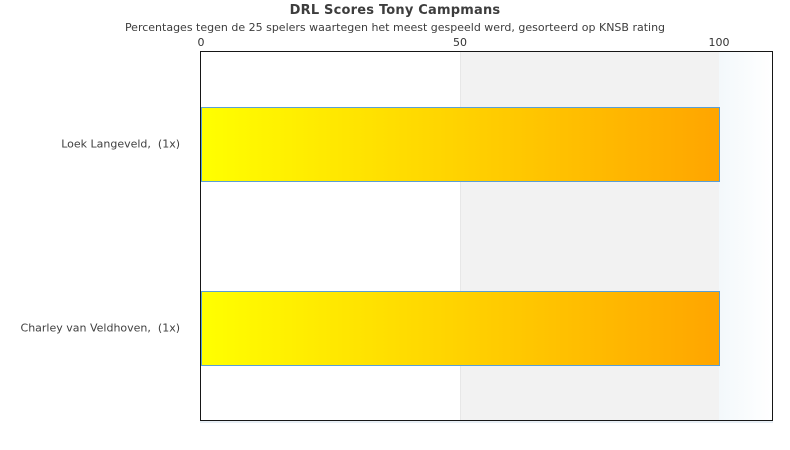  Describe the element at coordinates (485, 43) in the screenshot. I see `x-axis-top: 0 50 100` at that location.